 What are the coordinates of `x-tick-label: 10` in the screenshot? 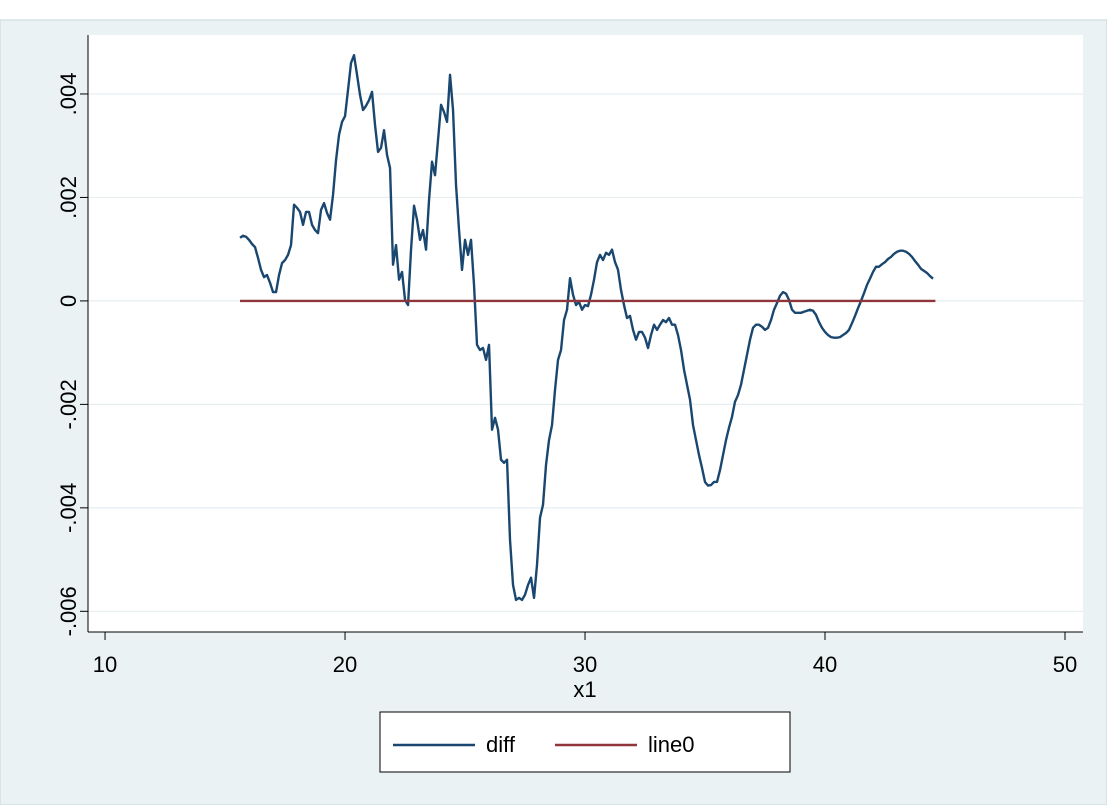 It's located at (105, 664).